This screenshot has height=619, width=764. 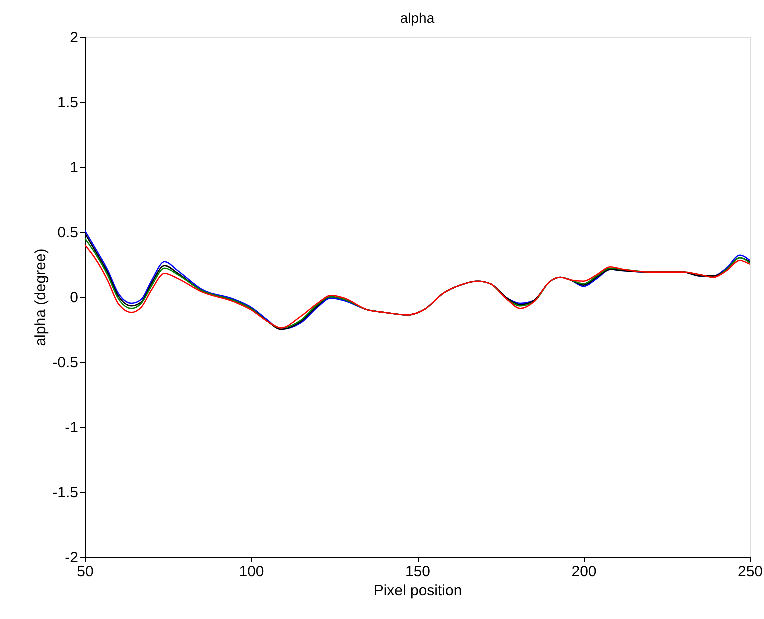 What do you see at coordinates (68, 103) in the screenshot?
I see `y-tick-label: 1.5` at bounding box center [68, 103].